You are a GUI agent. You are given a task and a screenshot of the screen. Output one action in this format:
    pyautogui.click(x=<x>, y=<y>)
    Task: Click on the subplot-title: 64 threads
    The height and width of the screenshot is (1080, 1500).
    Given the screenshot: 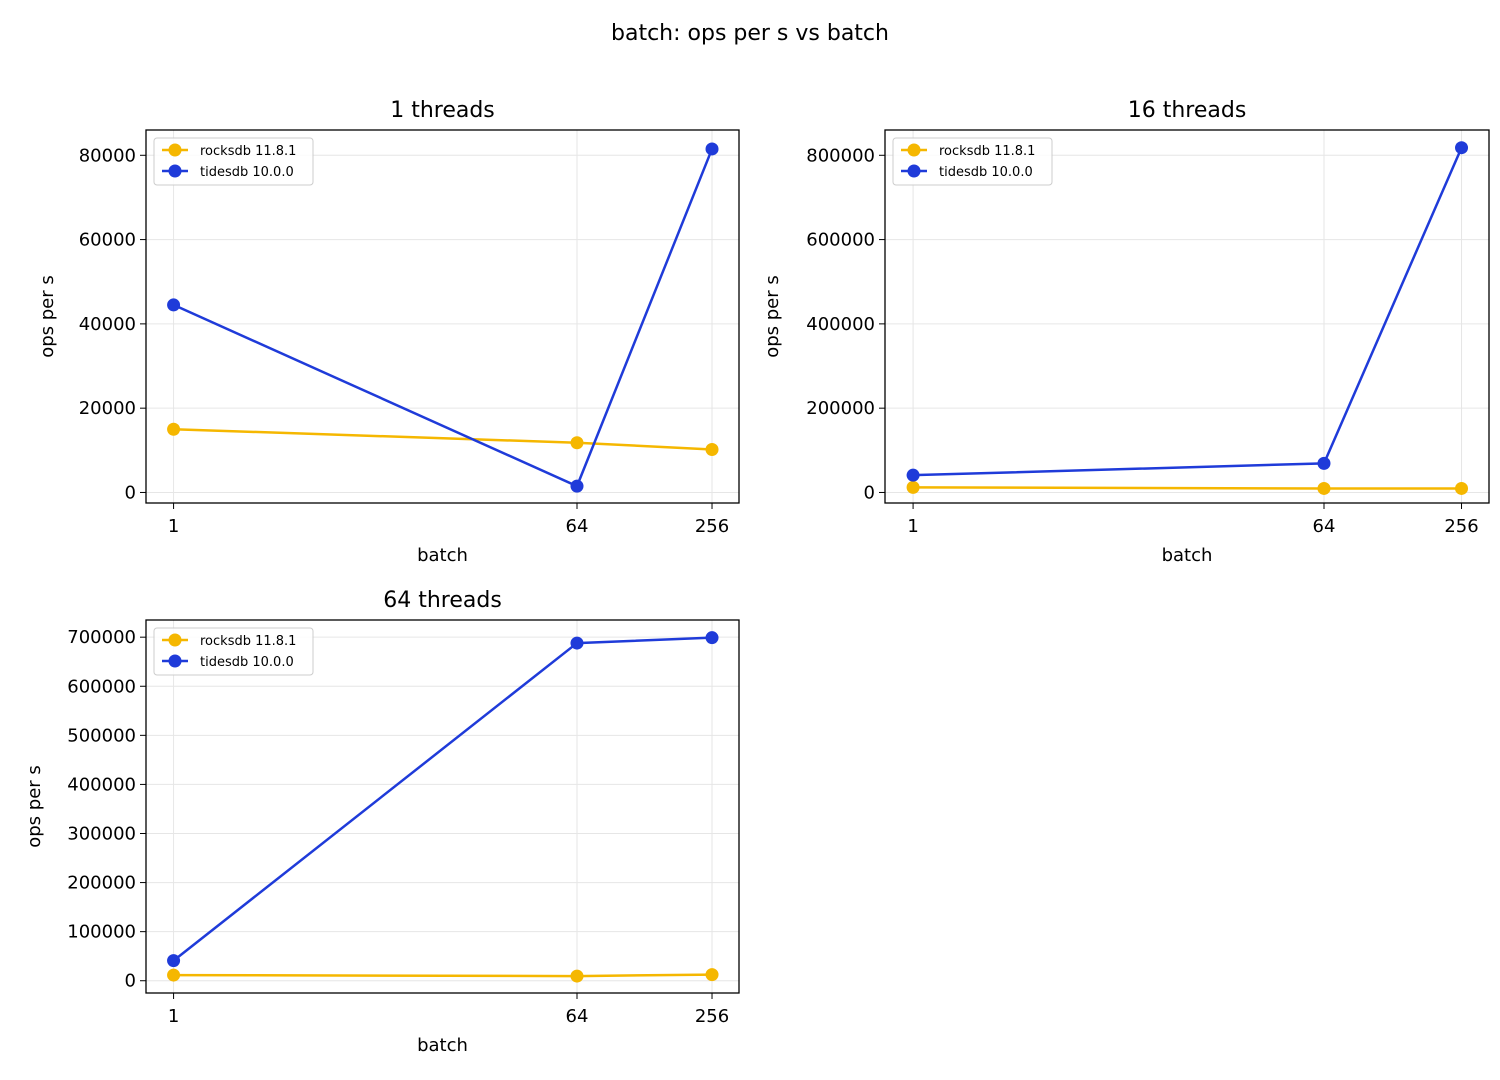 What is the action you would take?
    pyautogui.click(x=442, y=600)
    